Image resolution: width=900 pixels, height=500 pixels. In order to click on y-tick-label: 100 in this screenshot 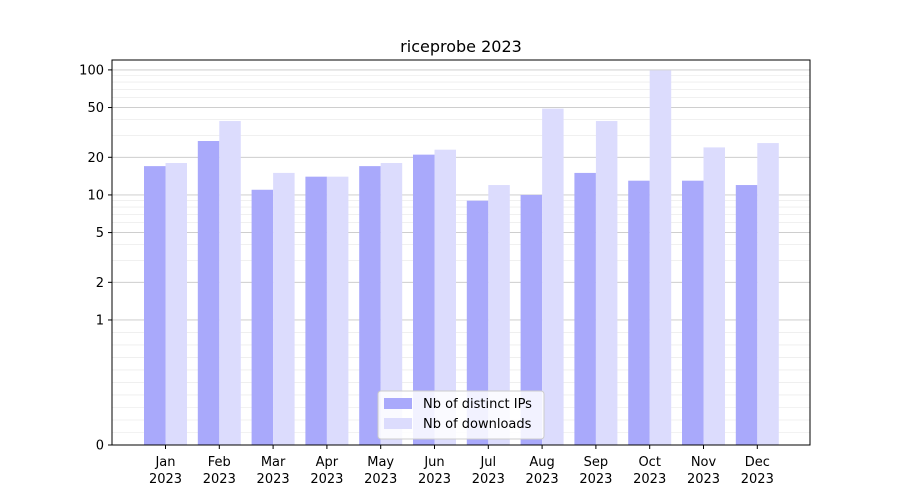, I will do `click(91, 70)`.